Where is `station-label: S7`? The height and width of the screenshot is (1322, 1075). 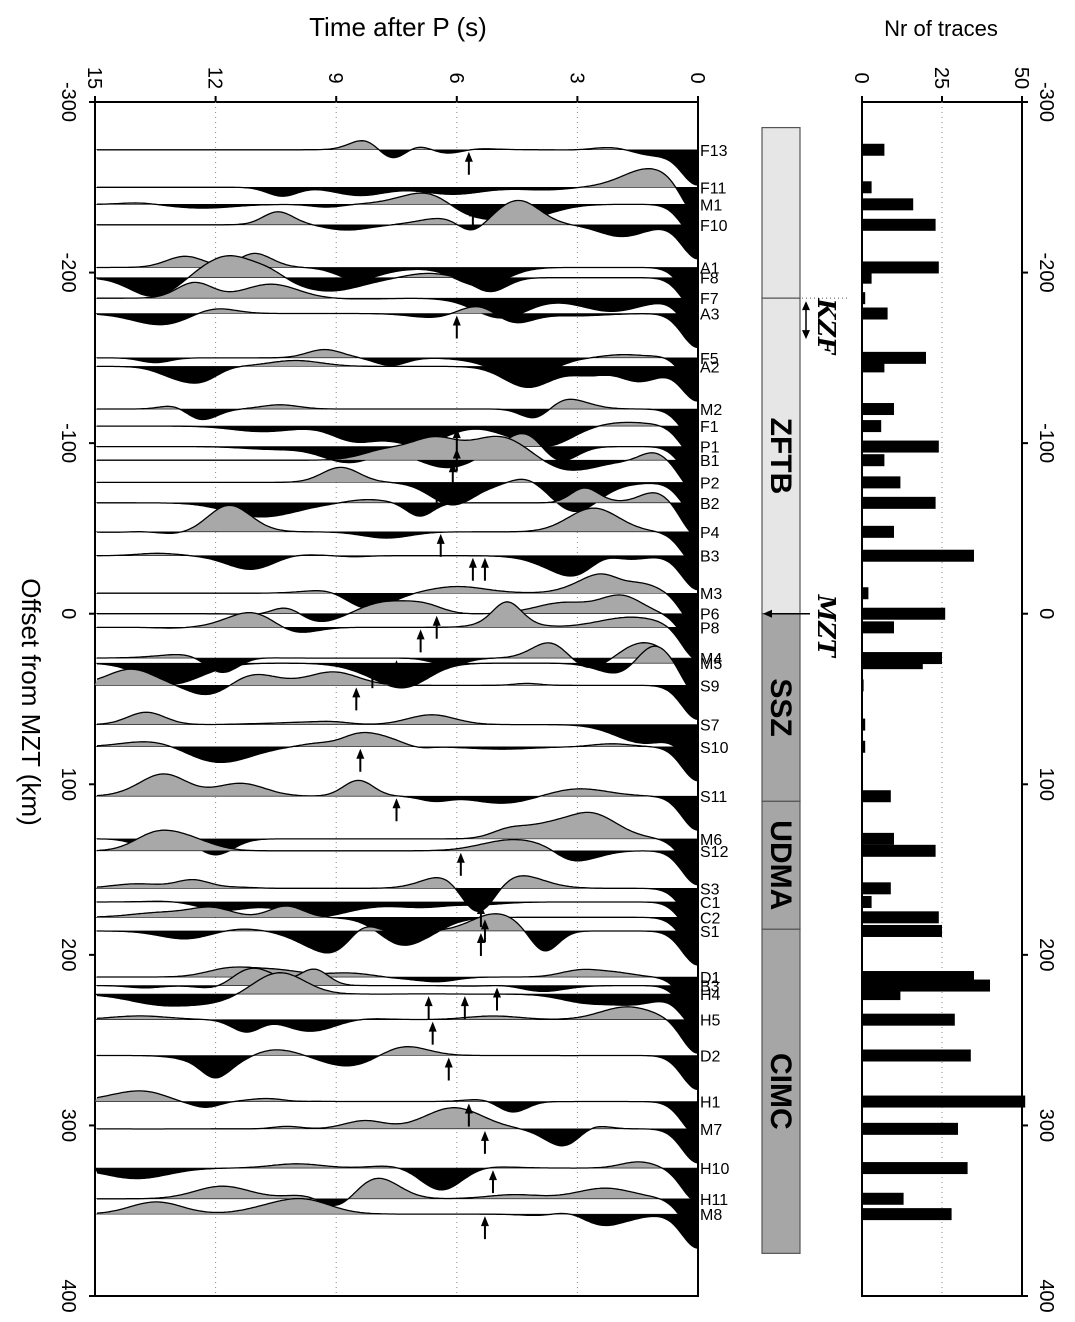 station-label: S7 is located at coordinates (710, 726).